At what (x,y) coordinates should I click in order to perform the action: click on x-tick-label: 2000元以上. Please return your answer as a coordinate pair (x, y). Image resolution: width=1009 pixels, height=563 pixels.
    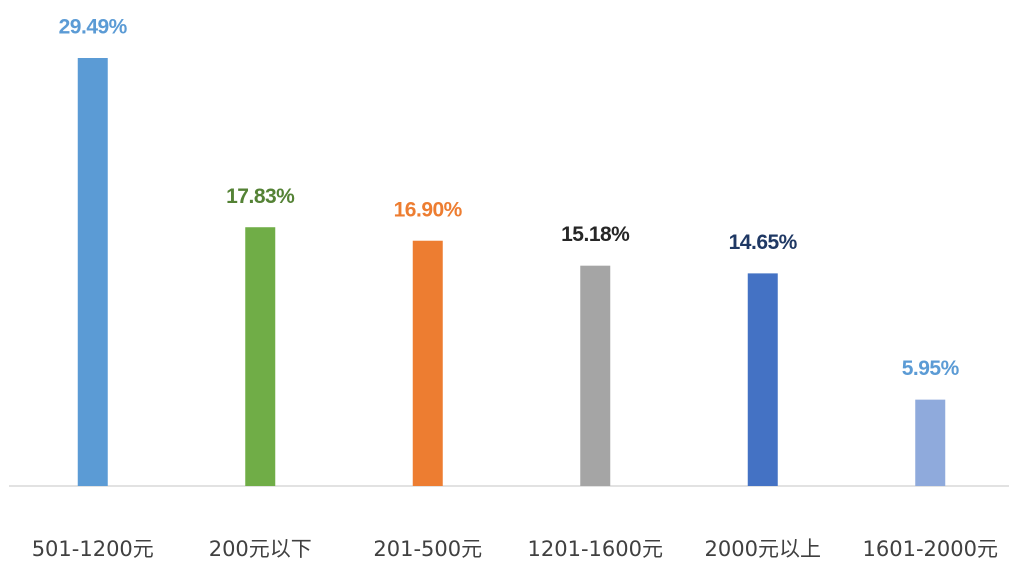
    Looking at the image, I should click on (763, 549).